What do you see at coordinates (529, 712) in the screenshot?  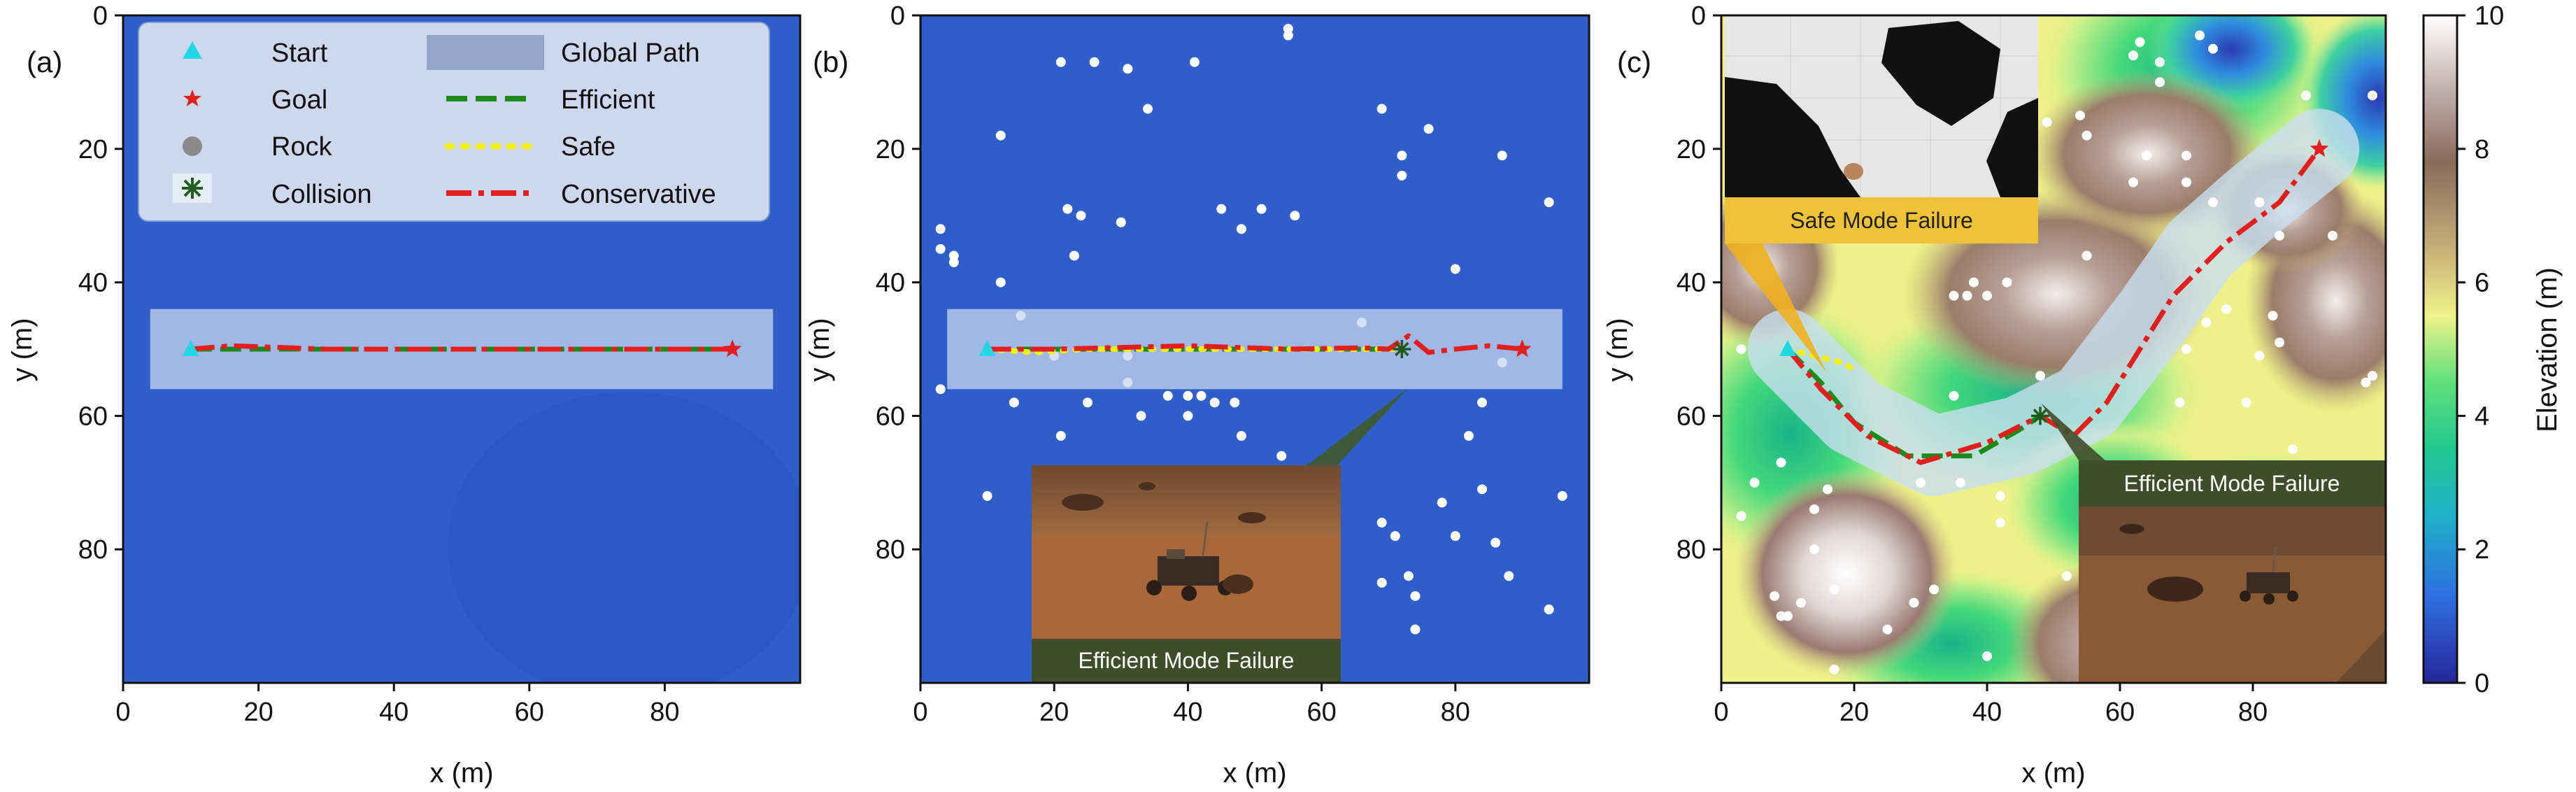 I see `x-tick-label: 60` at bounding box center [529, 712].